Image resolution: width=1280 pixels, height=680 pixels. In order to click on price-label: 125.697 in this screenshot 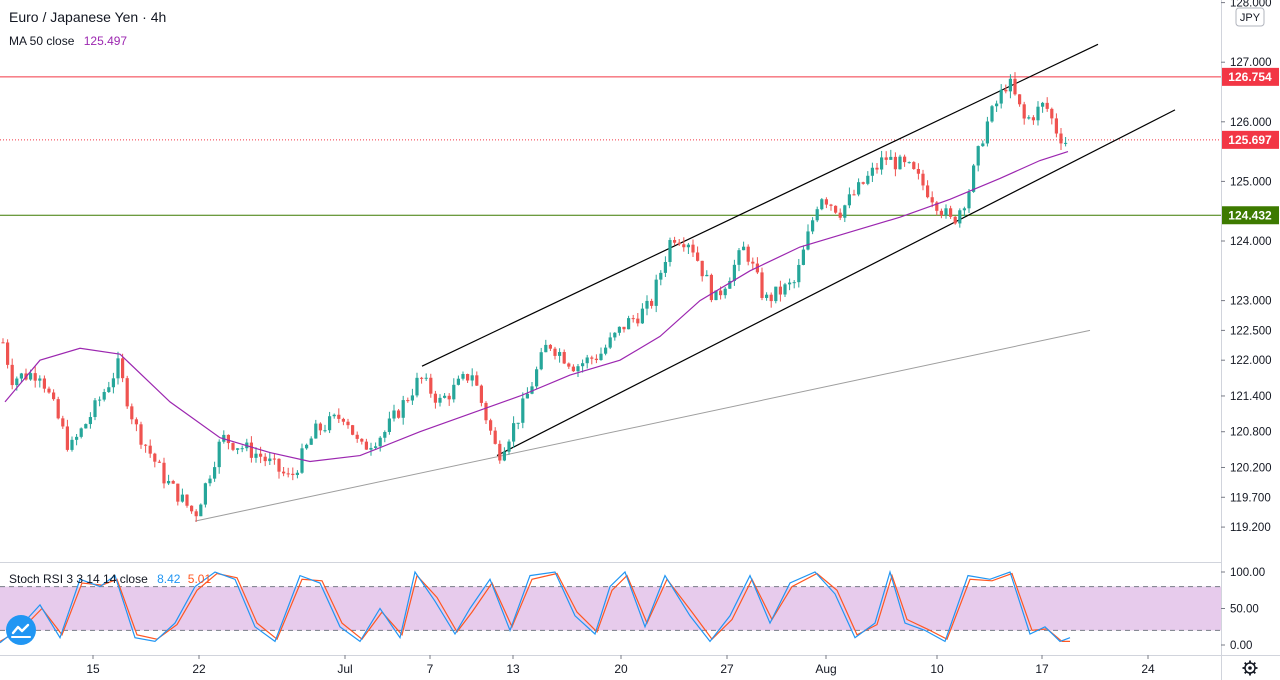, I will do `click(1250, 140)`.